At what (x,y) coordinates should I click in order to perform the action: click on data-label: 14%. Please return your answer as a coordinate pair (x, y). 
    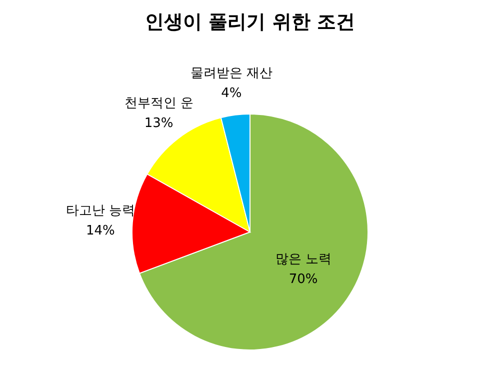
    Looking at the image, I should click on (100, 230).